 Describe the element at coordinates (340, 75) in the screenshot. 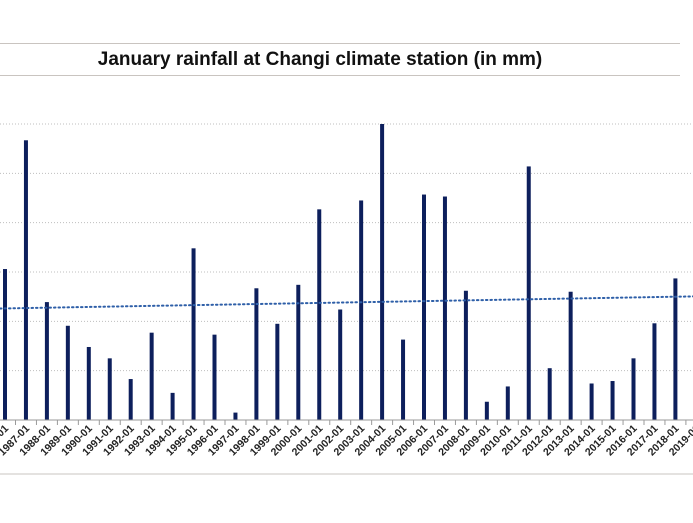

I see `title-underline` at that location.